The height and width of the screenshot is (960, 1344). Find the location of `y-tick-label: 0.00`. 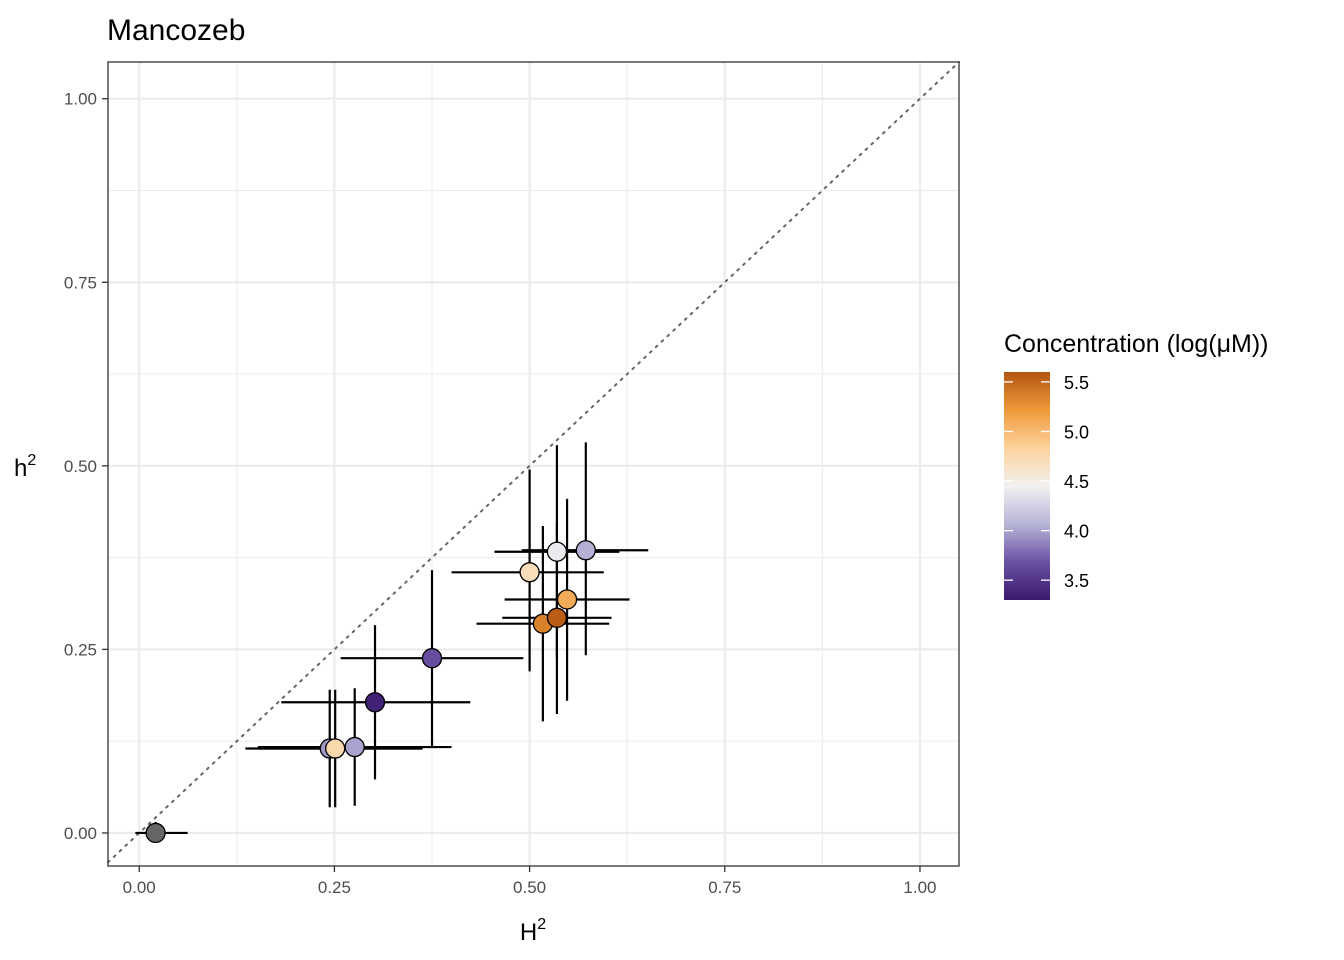

y-tick-label: 0.00 is located at coordinates (80, 833).